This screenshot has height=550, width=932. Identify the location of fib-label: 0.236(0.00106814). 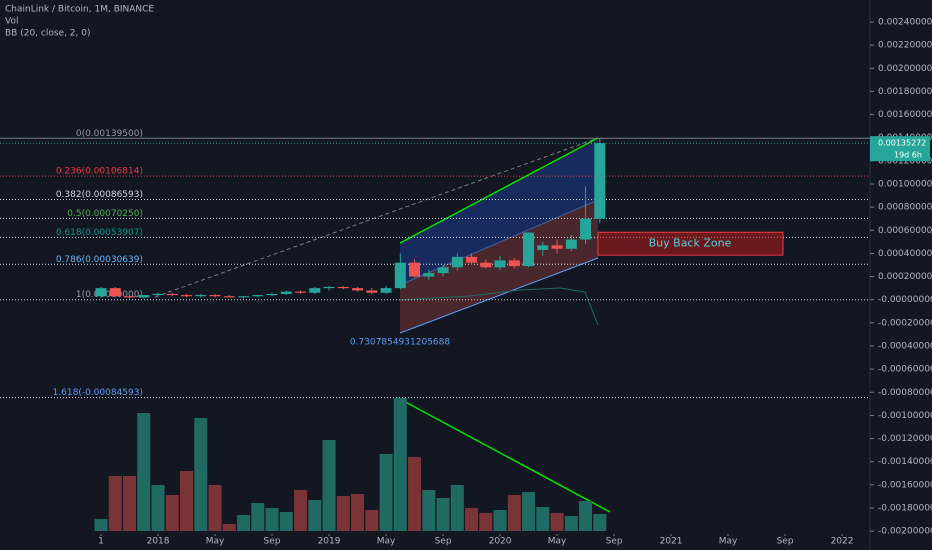
(99, 172).